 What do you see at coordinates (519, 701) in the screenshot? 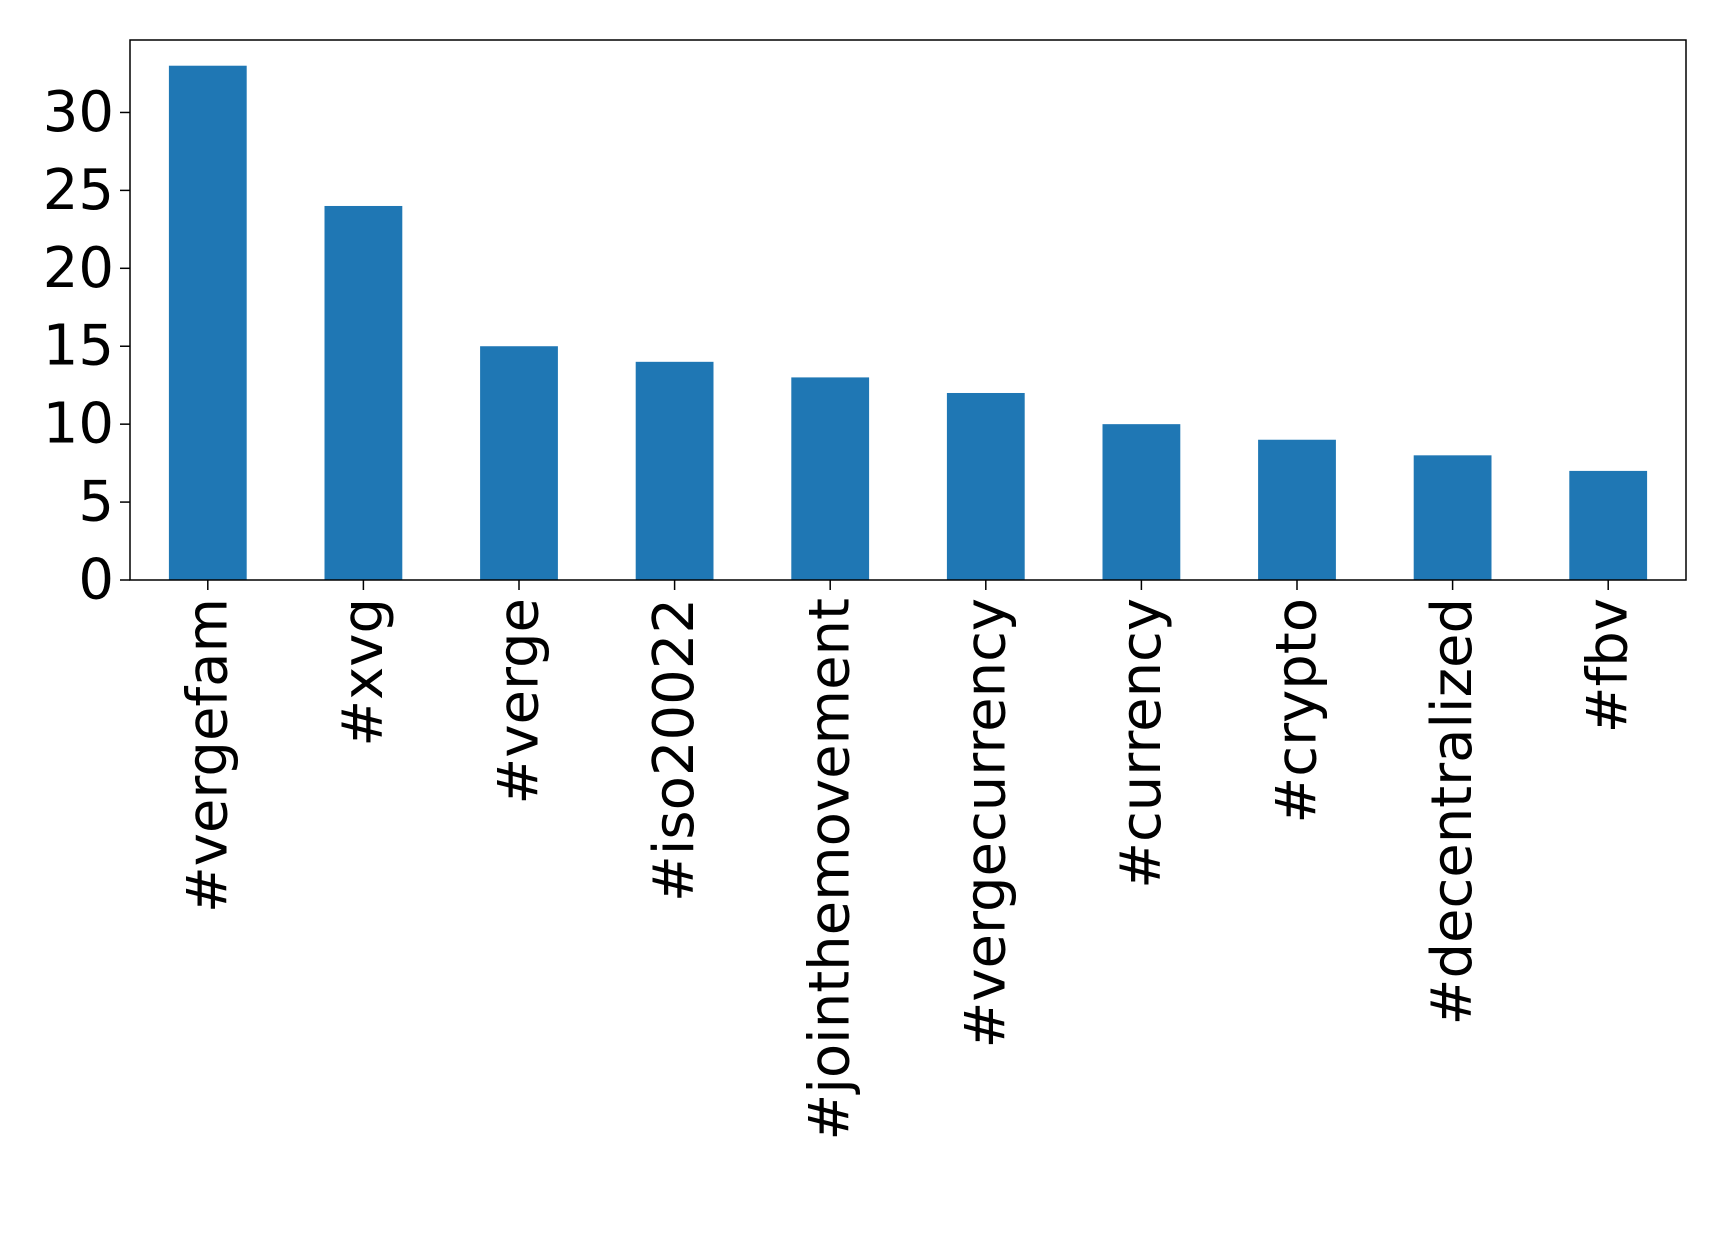
I see `x-tick-label: #verge` at bounding box center [519, 701].